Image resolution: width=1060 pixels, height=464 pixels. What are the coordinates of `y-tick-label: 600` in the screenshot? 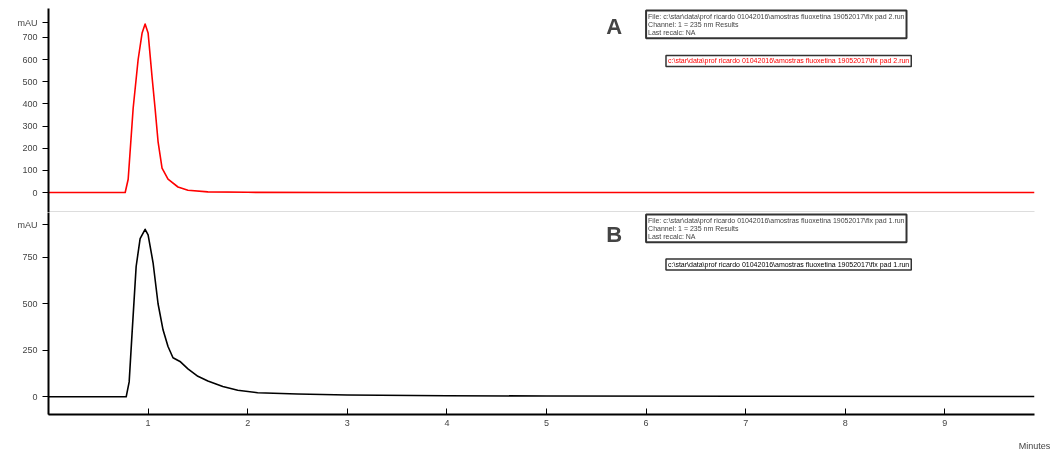 It's located at (30, 59).